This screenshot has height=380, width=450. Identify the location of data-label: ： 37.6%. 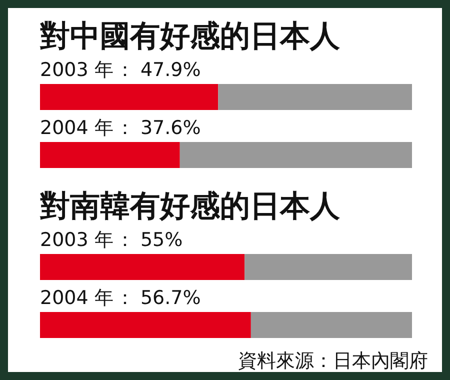
(158, 128).